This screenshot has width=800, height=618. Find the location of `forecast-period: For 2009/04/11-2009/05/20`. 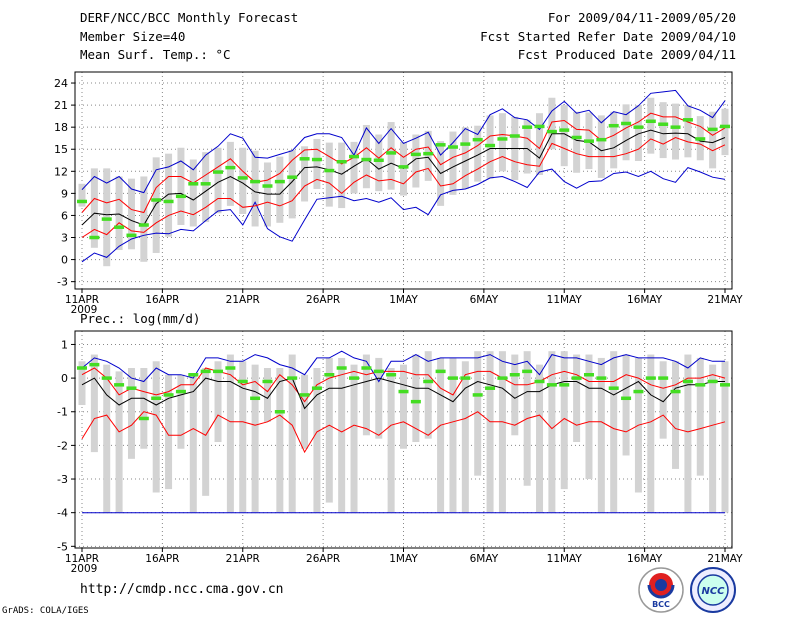

forecast-period: For 2009/04/11-2009/05/20 is located at coordinates (641, 17).